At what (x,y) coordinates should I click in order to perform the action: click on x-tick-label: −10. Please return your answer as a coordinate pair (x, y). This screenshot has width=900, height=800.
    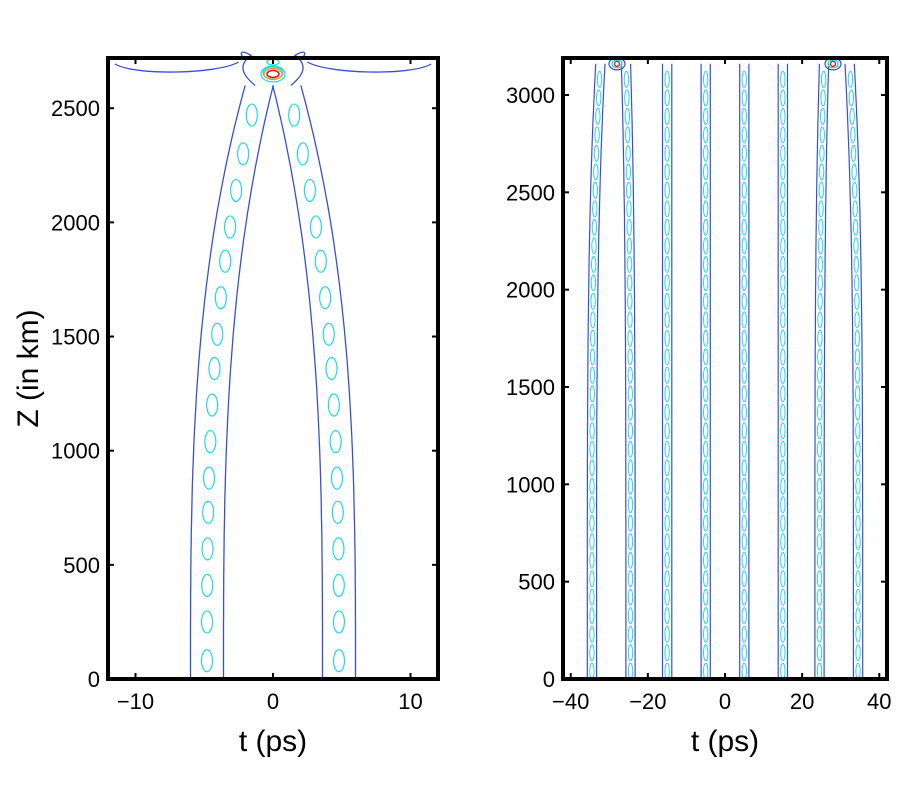
    Looking at the image, I should click on (135, 701).